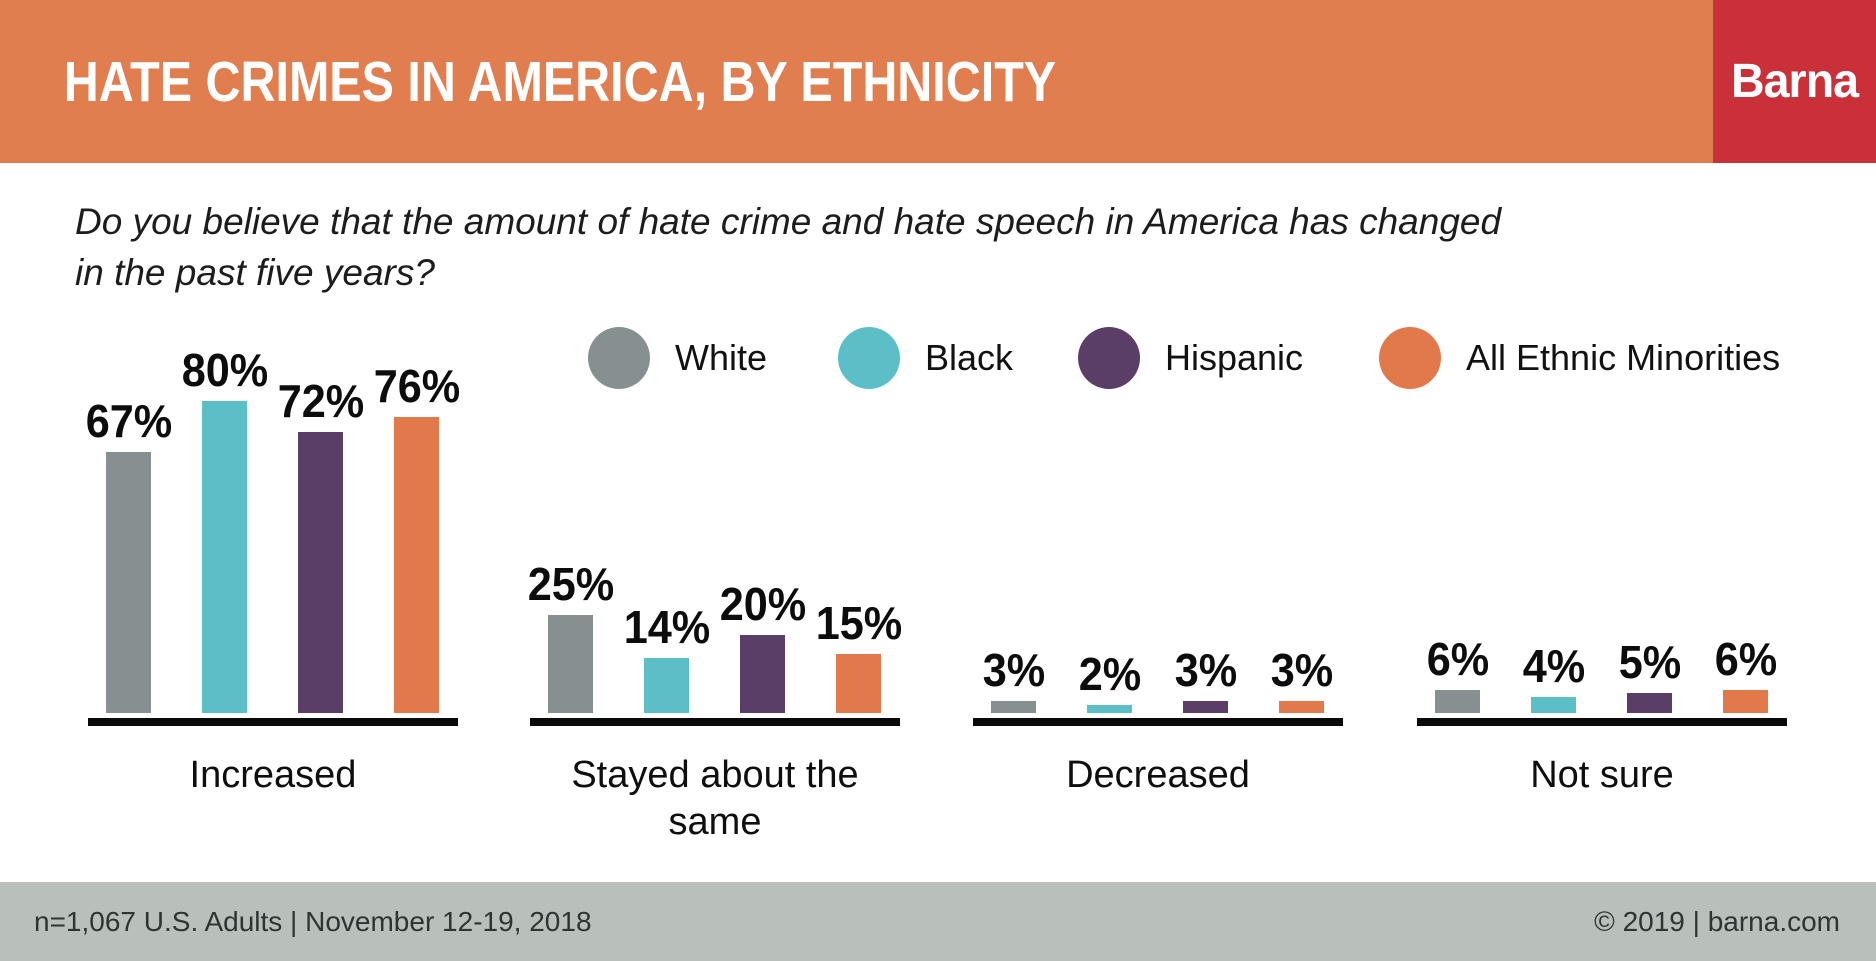  I want to click on page-title: HATE CRIMES IN AMERICA, BY ETHNICITY, so click(560, 81).